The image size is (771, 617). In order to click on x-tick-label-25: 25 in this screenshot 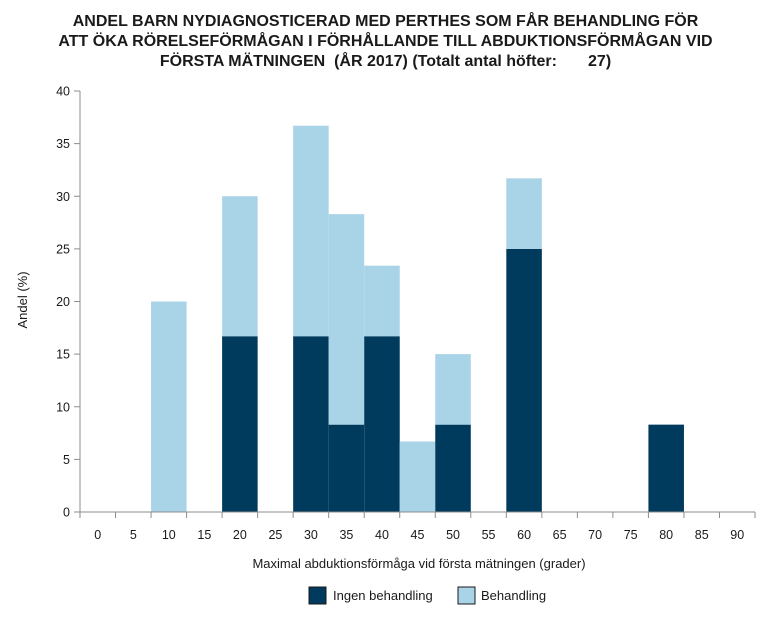, I will do `click(275, 535)`.